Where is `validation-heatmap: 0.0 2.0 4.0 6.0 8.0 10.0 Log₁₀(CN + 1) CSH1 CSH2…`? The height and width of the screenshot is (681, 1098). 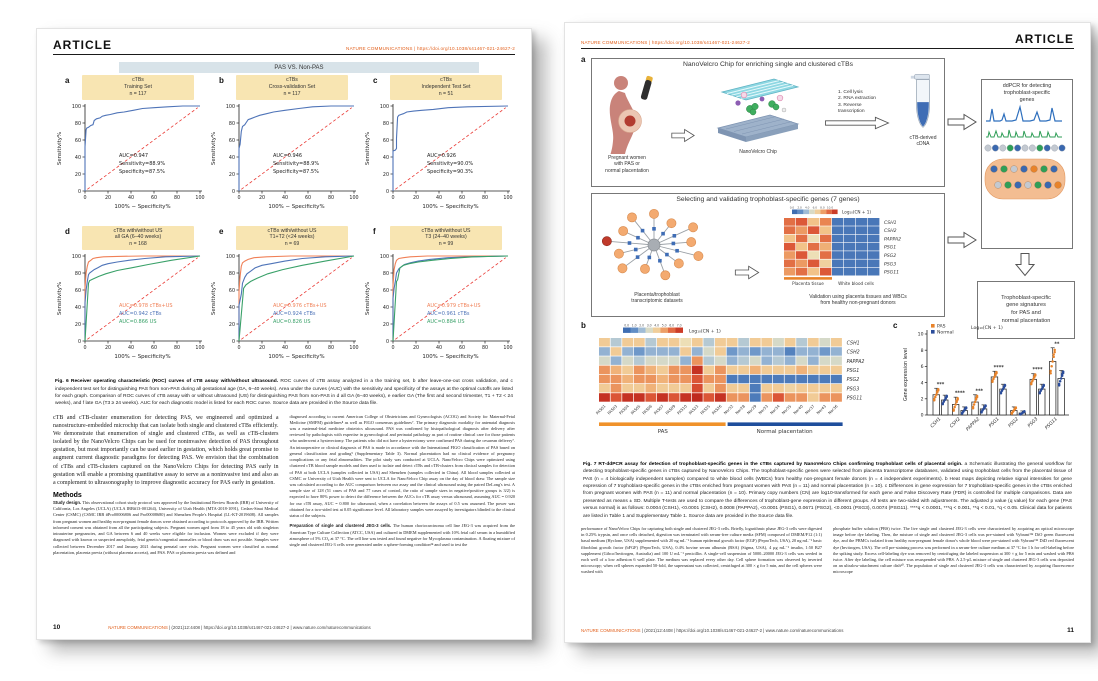
validation-heatmap: 0.0 2.0 4.0 6.0 8.0 10.0 Log₁₀(CN + 1) CSH1 CSH2… is located at coordinates (842, 245).